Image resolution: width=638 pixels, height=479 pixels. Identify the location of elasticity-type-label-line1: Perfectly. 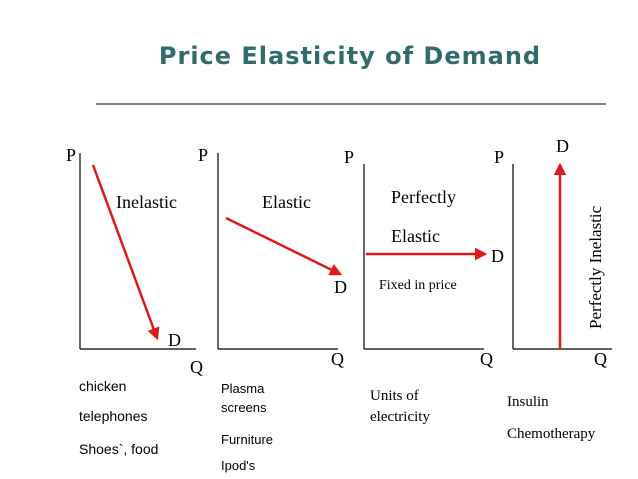
(423, 197).